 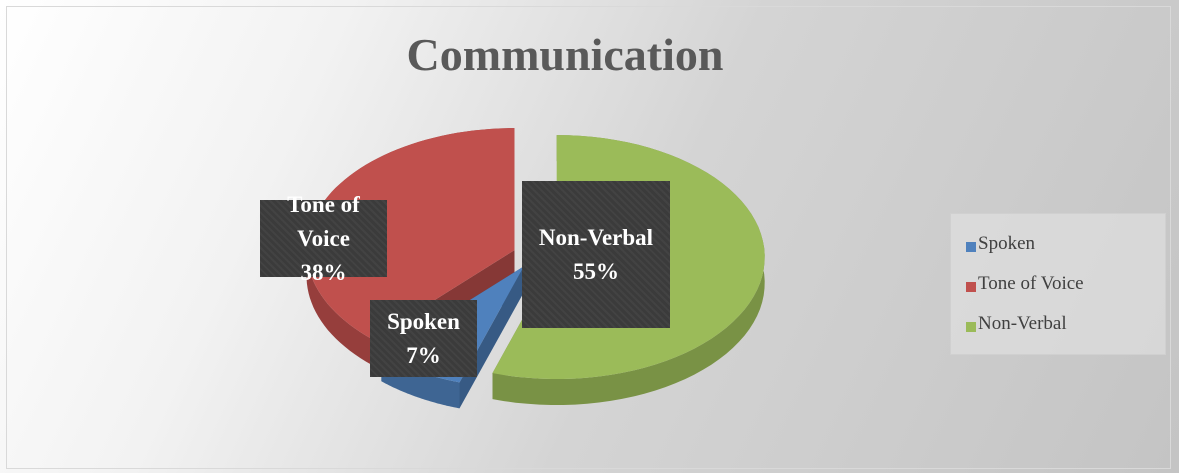 What do you see at coordinates (323, 221) in the screenshot?
I see `data-label-category: Tone of Voice` at bounding box center [323, 221].